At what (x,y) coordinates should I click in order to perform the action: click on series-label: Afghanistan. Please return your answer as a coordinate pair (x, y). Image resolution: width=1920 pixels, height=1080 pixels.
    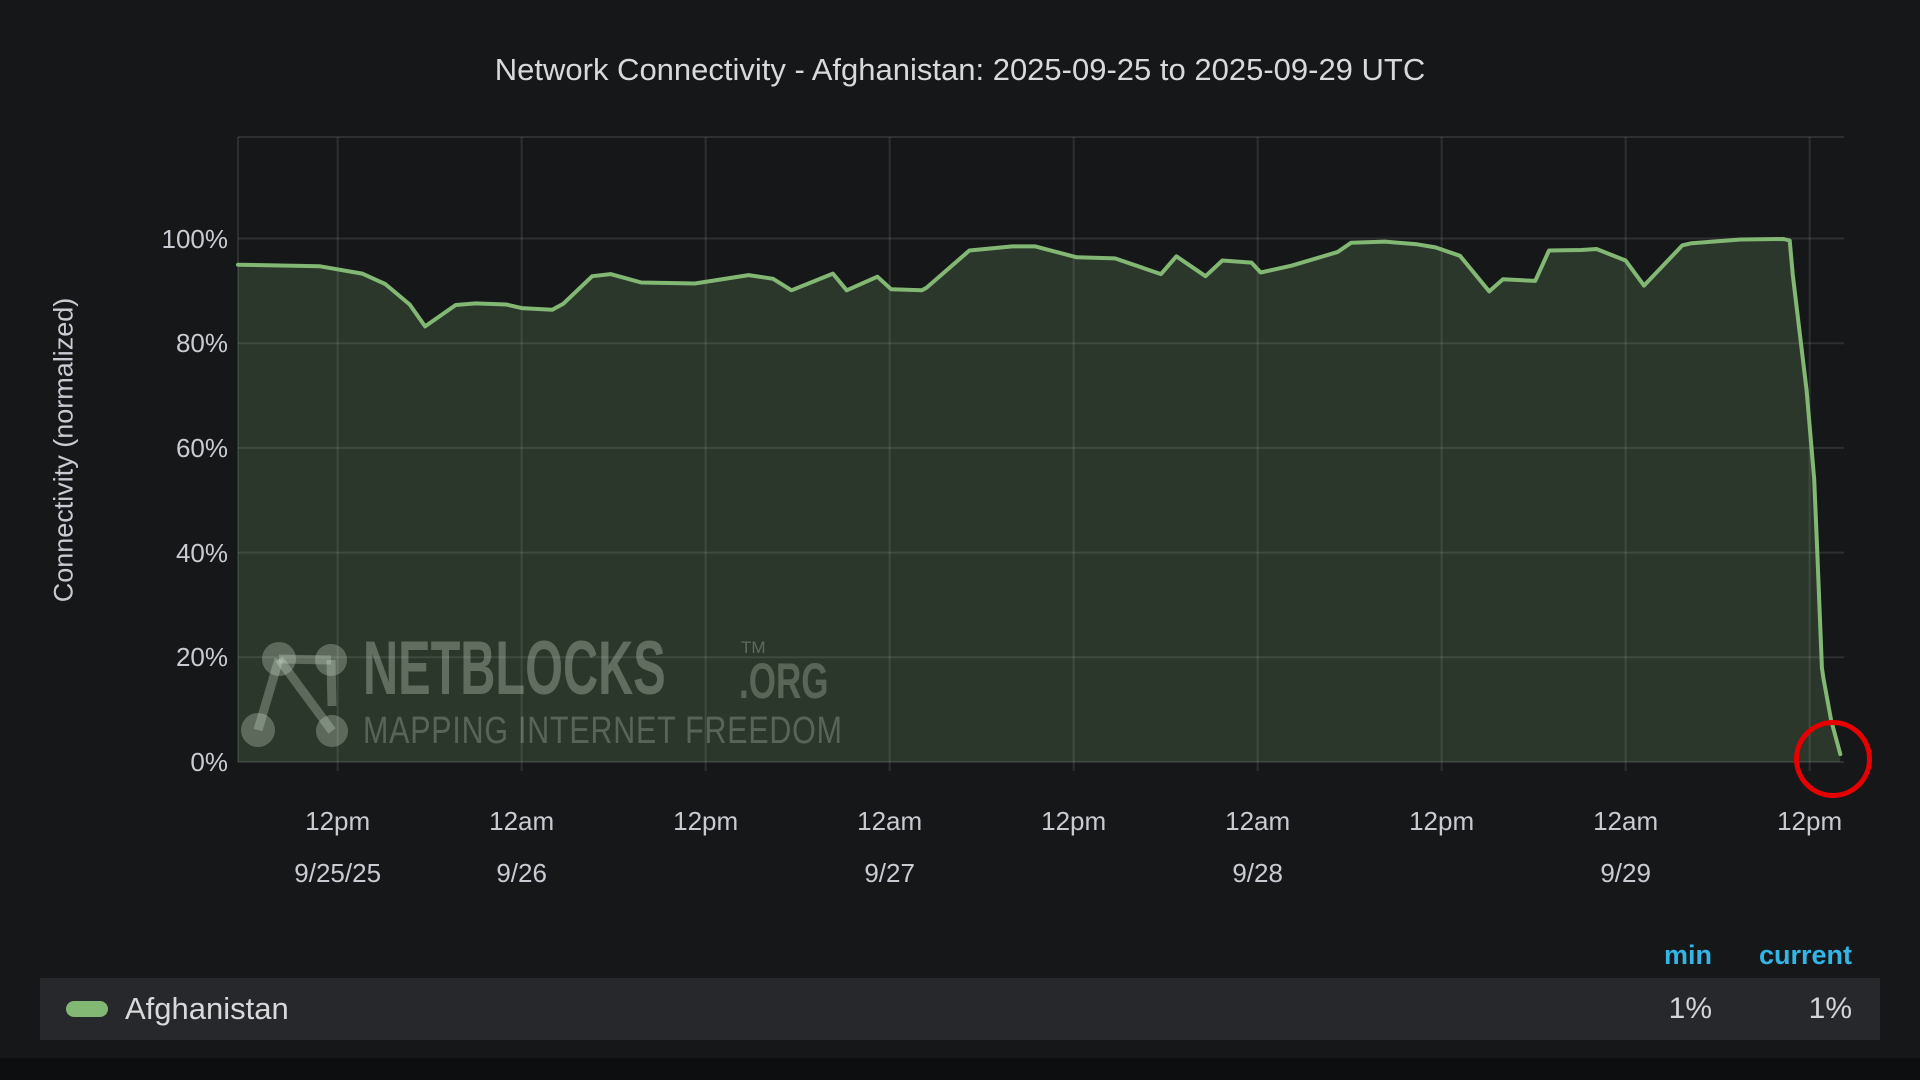
    Looking at the image, I should click on (207, 1008).